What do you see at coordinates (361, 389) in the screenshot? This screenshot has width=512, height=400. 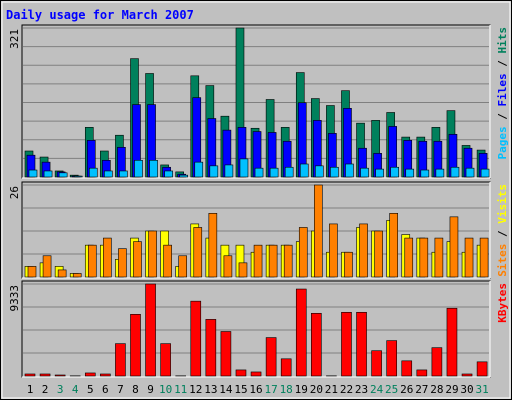 I see `x-tick-label: 23` at bounding box center [361, 389].